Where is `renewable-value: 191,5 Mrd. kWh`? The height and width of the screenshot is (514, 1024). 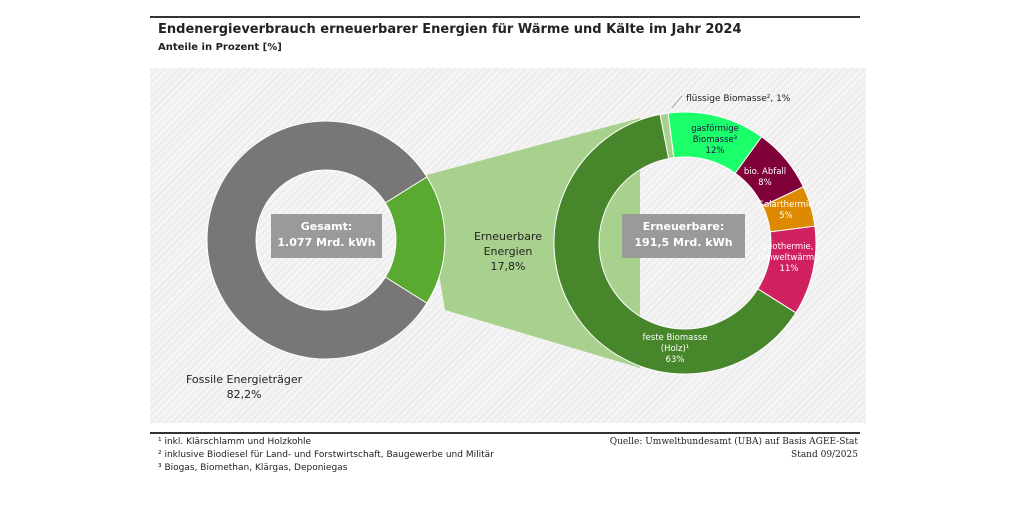
renewable-value: 191,5 Mrd. kWh is located at coordinates (683, 242).